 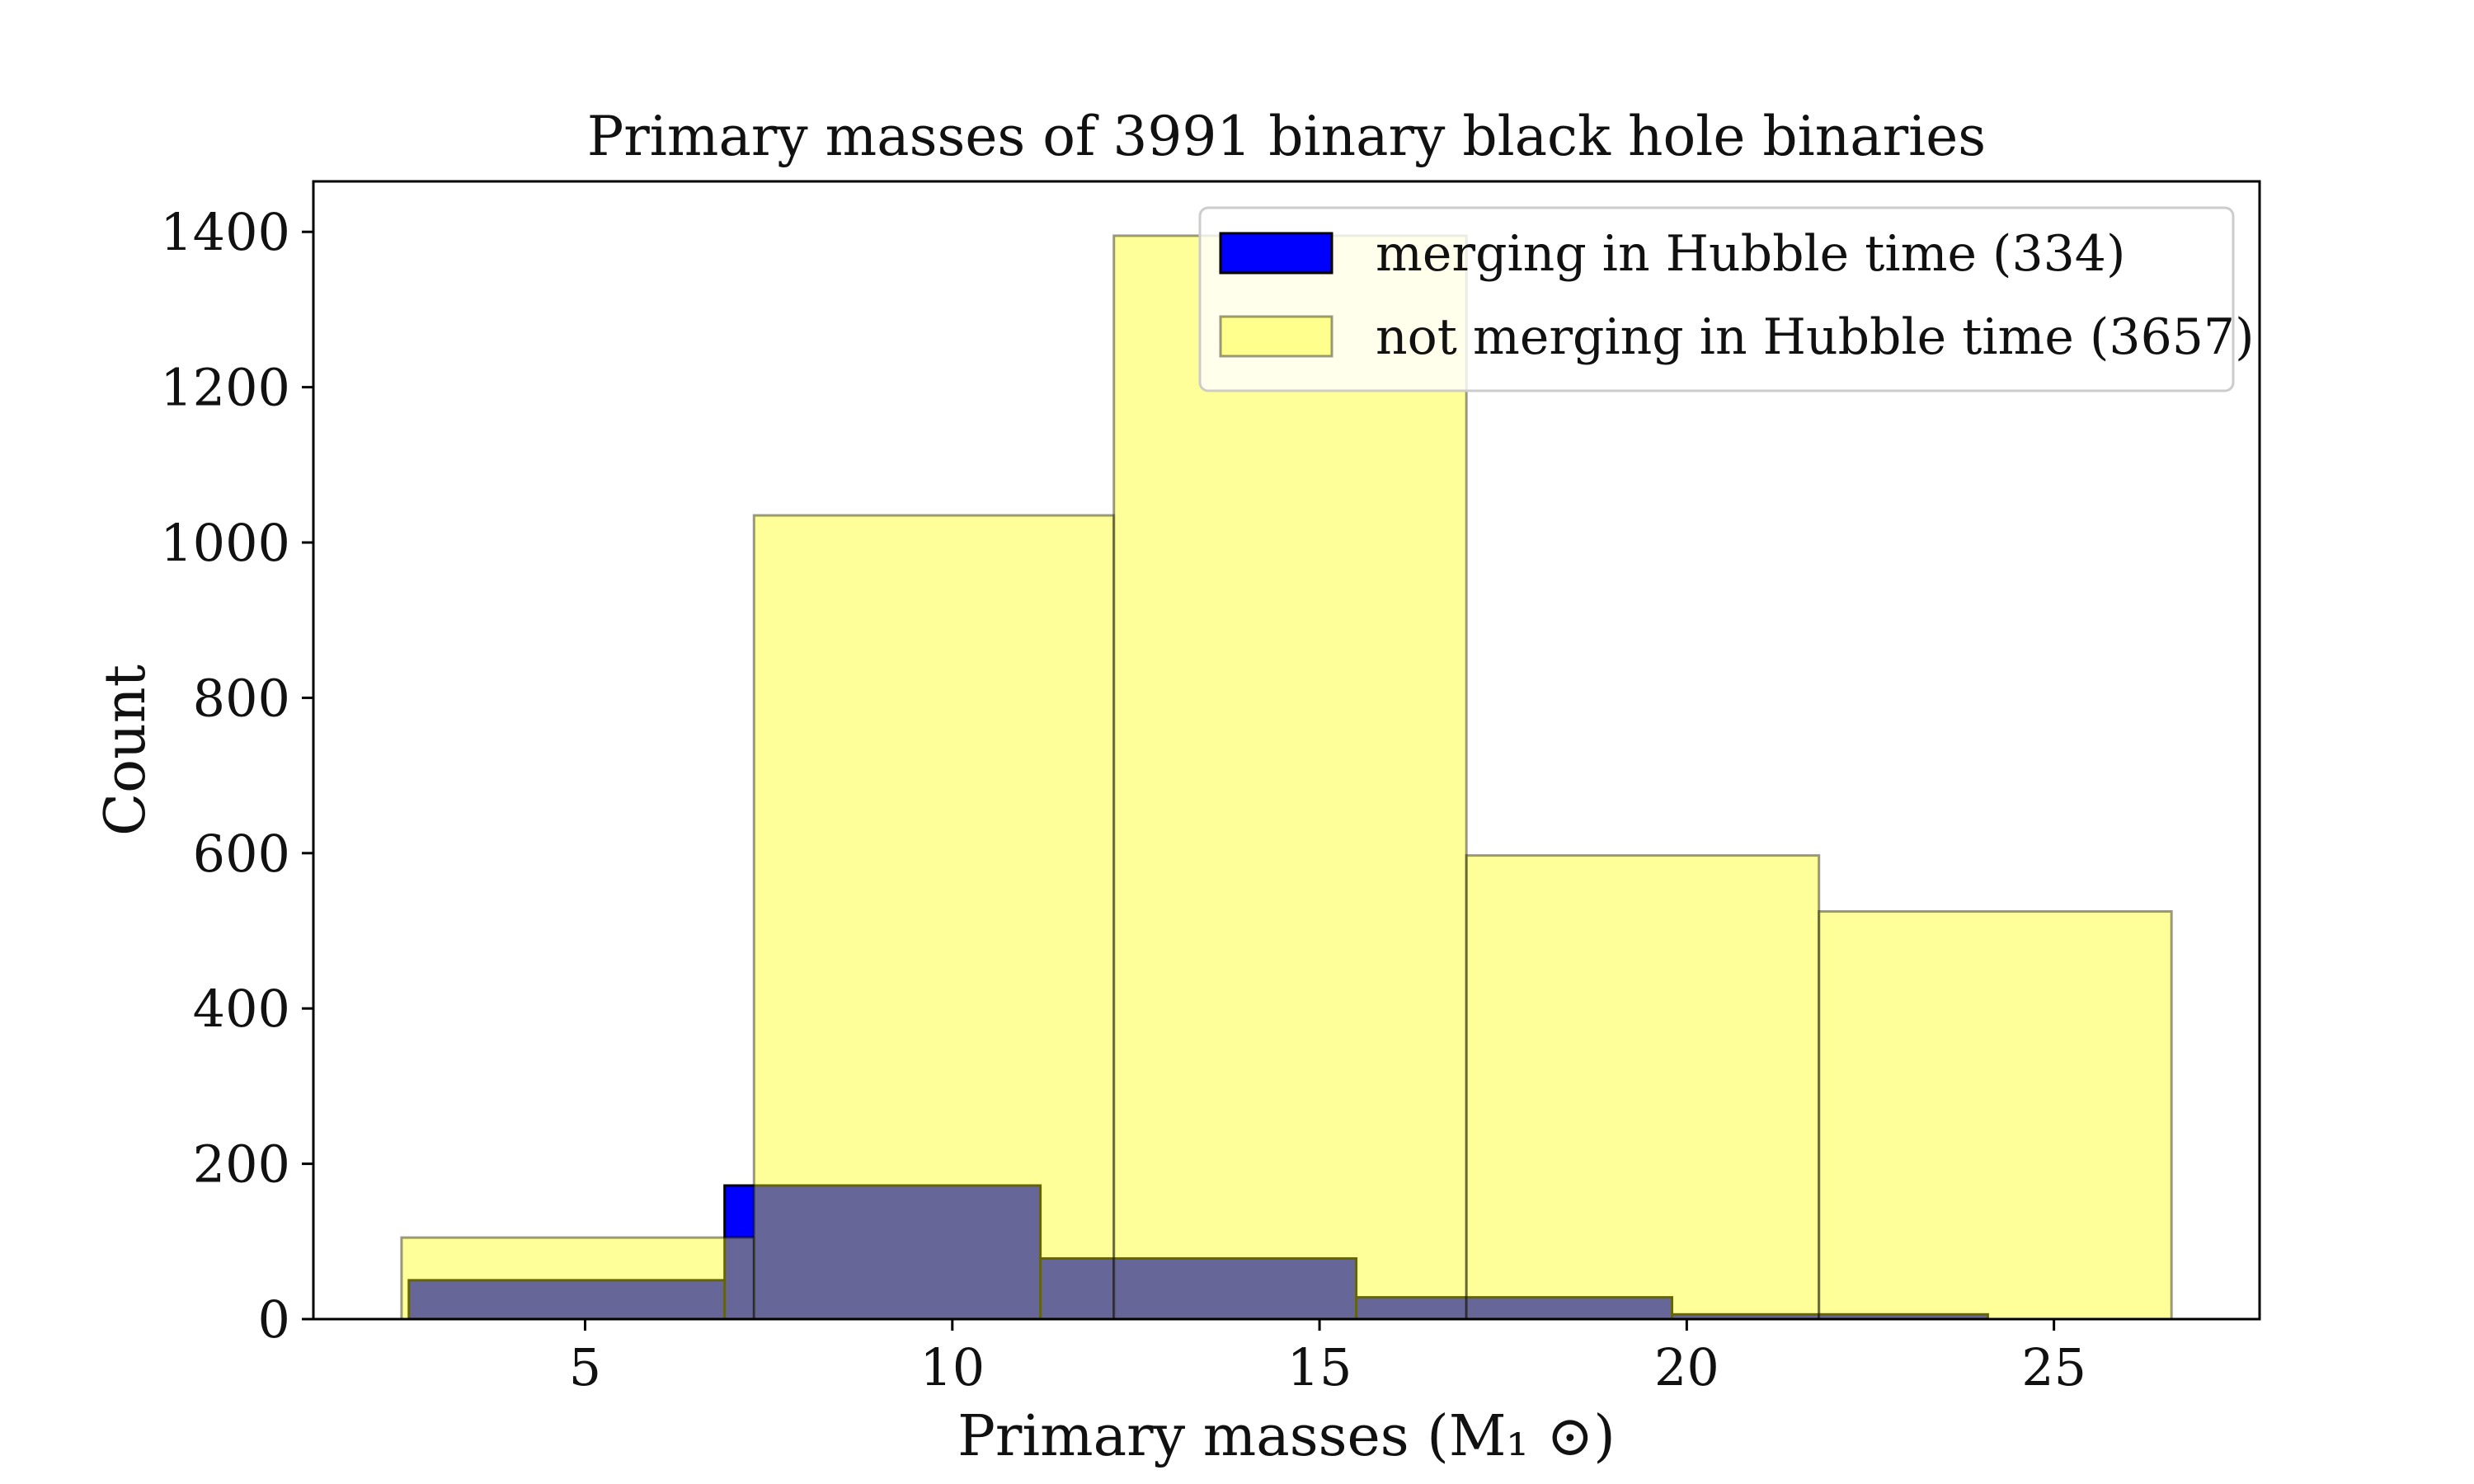 What do you see at coordinates (1319, 1367) in the screenshot?
I see `x-tick-label: 15` at bounding box center [1319, 1367].